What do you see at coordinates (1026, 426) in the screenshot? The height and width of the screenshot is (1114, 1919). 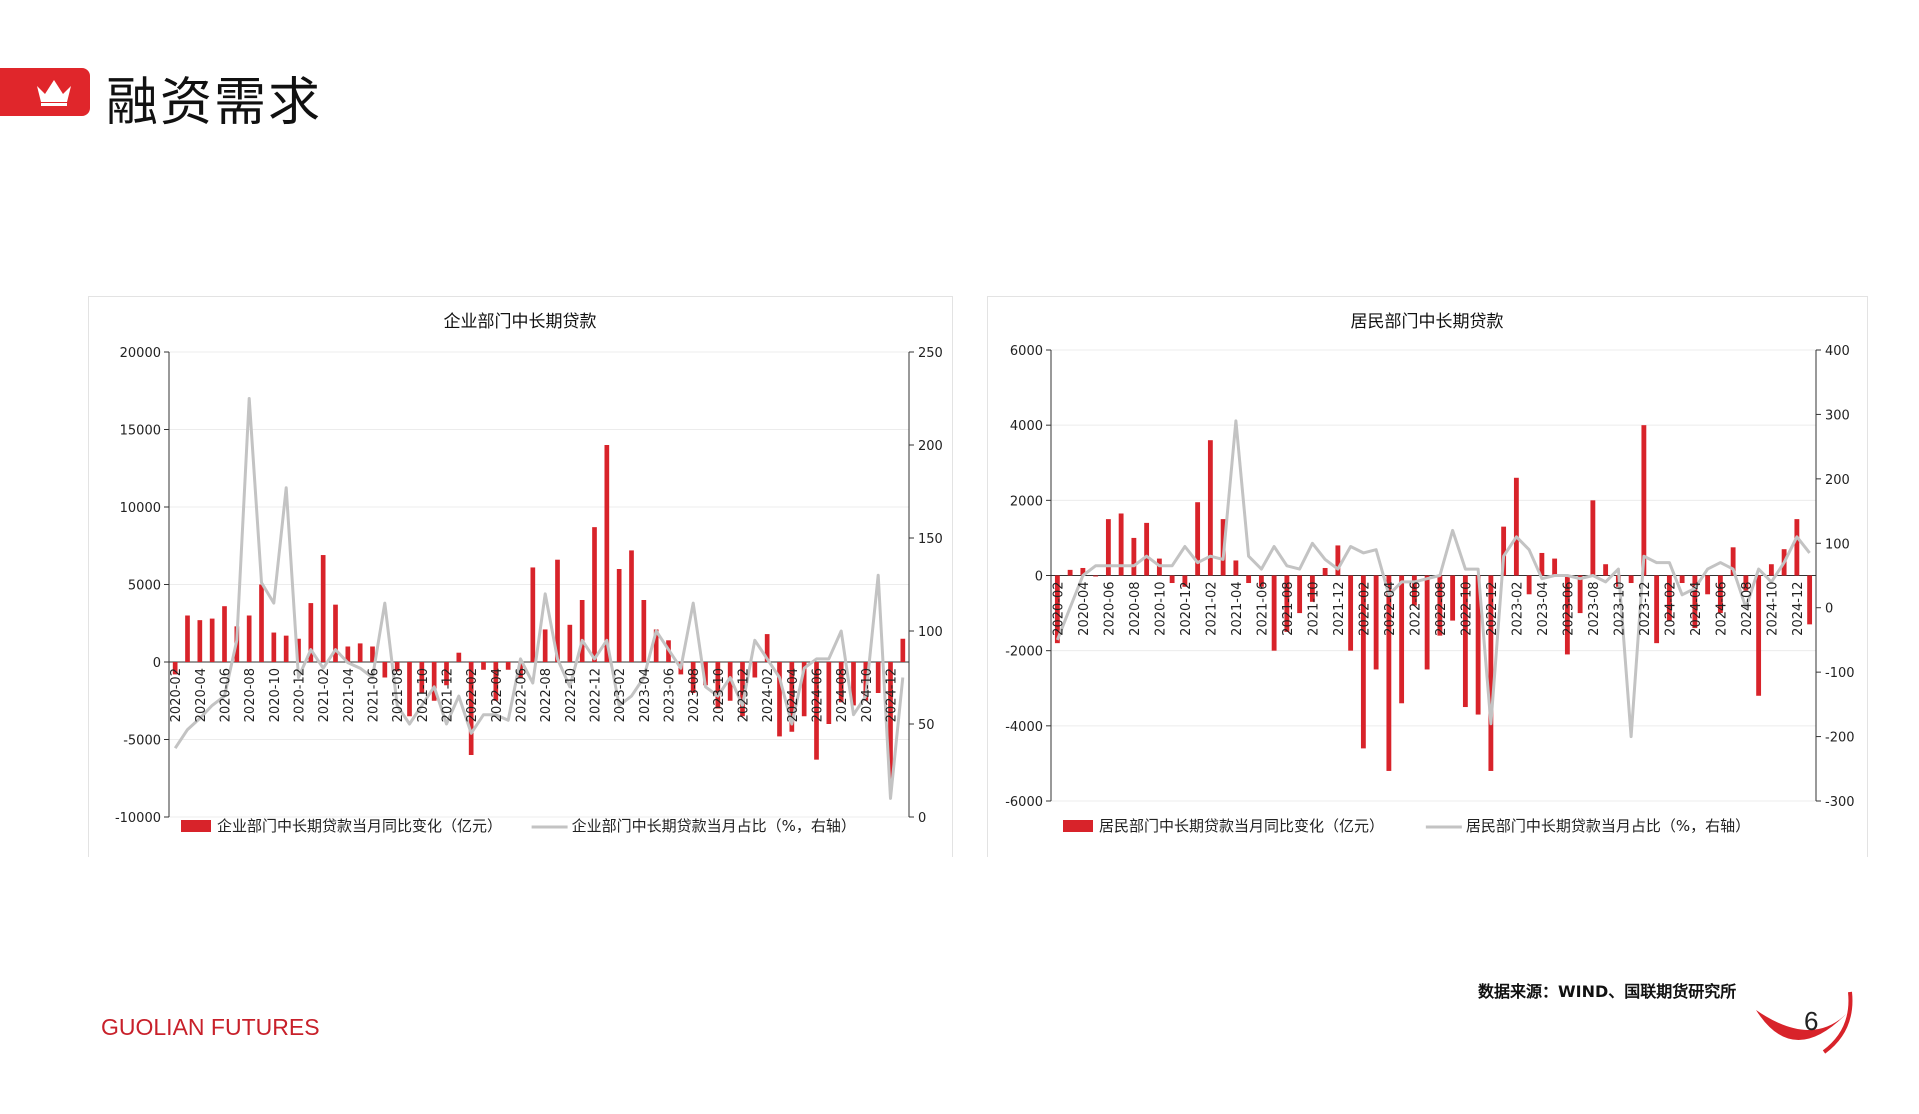 I see `left-tick-label: 4000` at bounding box center [1026, 426].